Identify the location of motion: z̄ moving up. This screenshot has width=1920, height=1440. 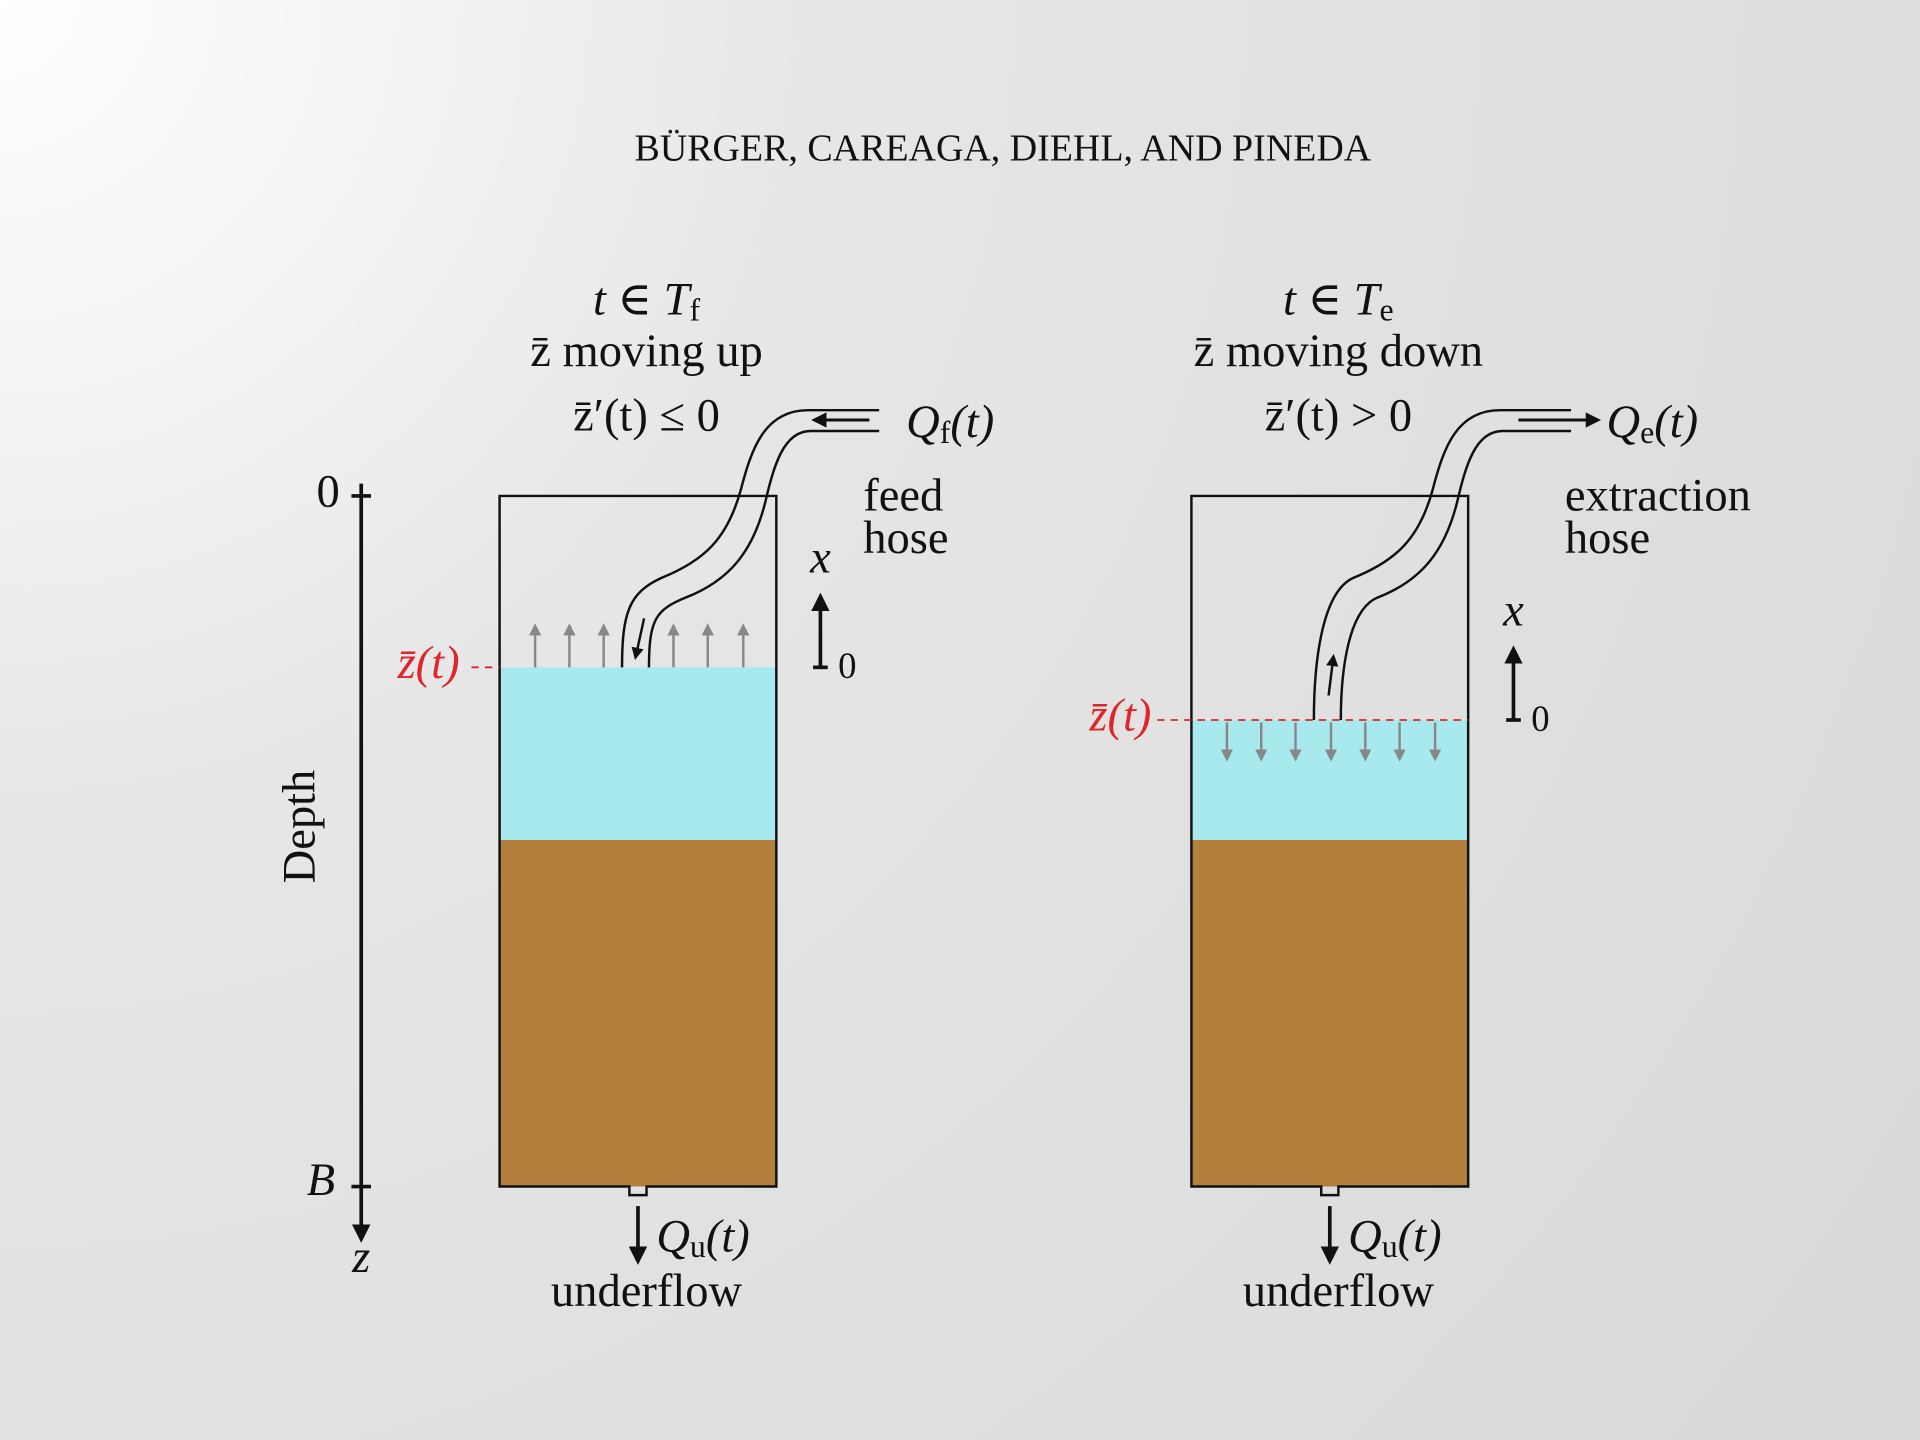
(646, 351).